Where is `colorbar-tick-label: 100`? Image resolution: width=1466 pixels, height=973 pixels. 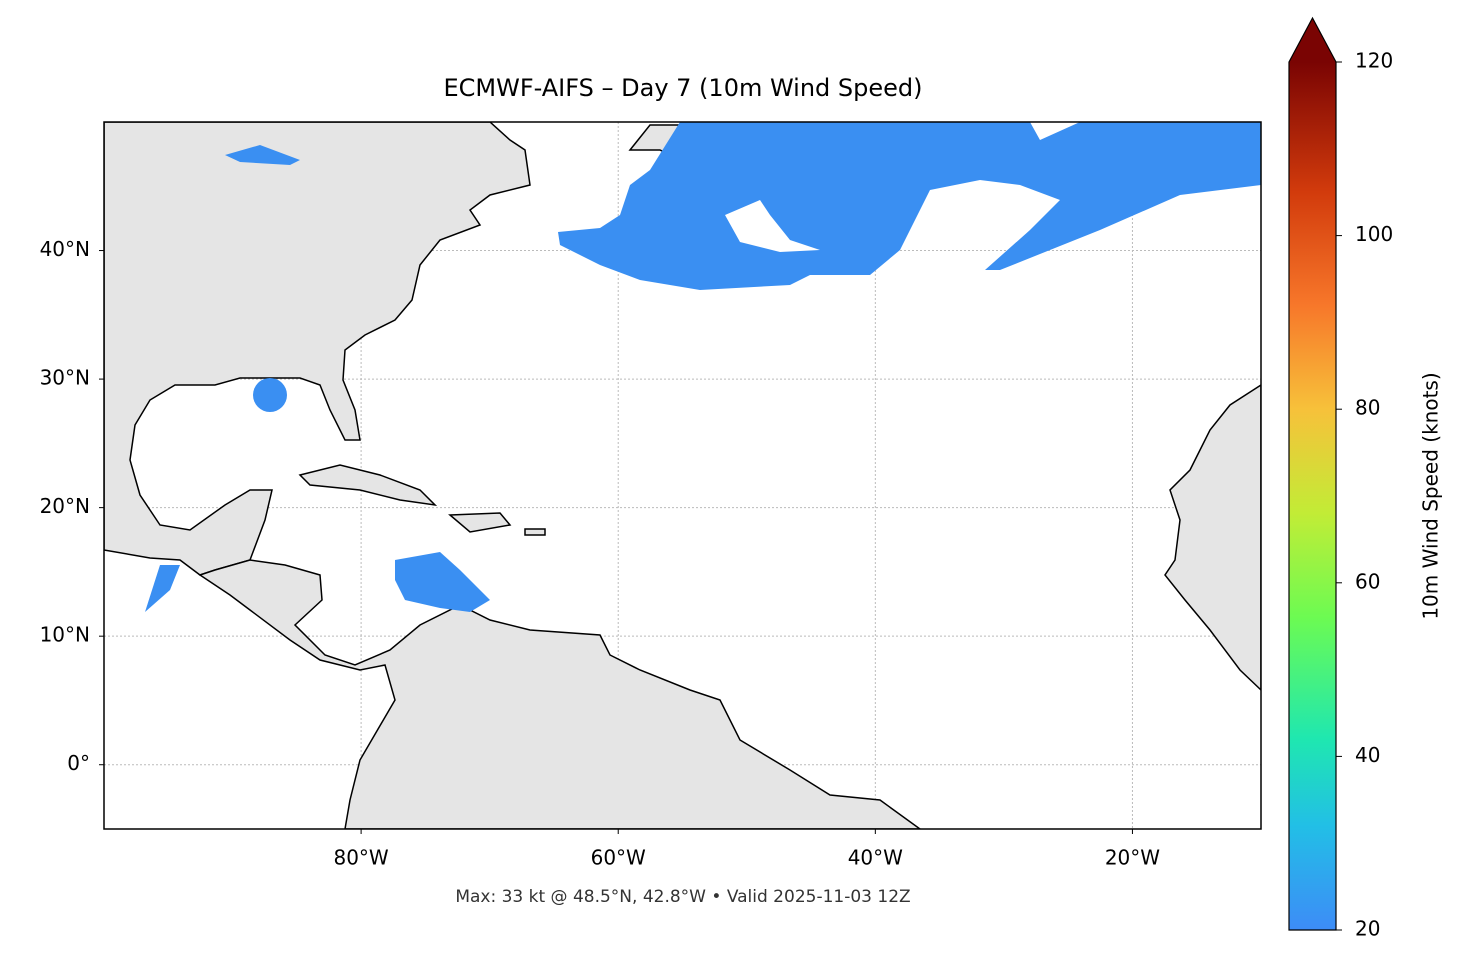
colorbar-tick-label: 100 is located at coordinates (1374, 234).